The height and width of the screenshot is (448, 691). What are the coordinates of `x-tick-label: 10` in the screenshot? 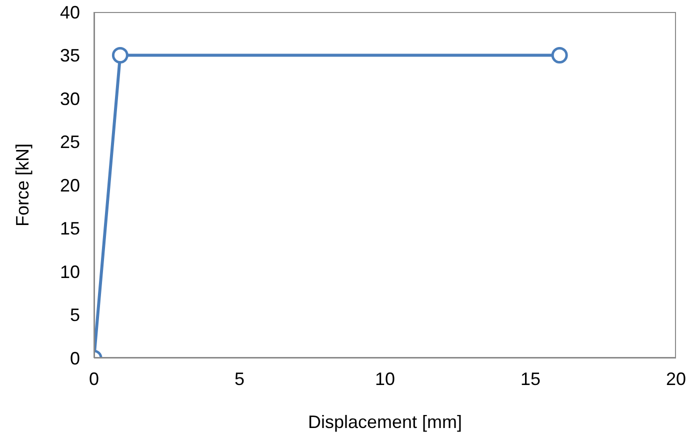 It's located at (385, 378).